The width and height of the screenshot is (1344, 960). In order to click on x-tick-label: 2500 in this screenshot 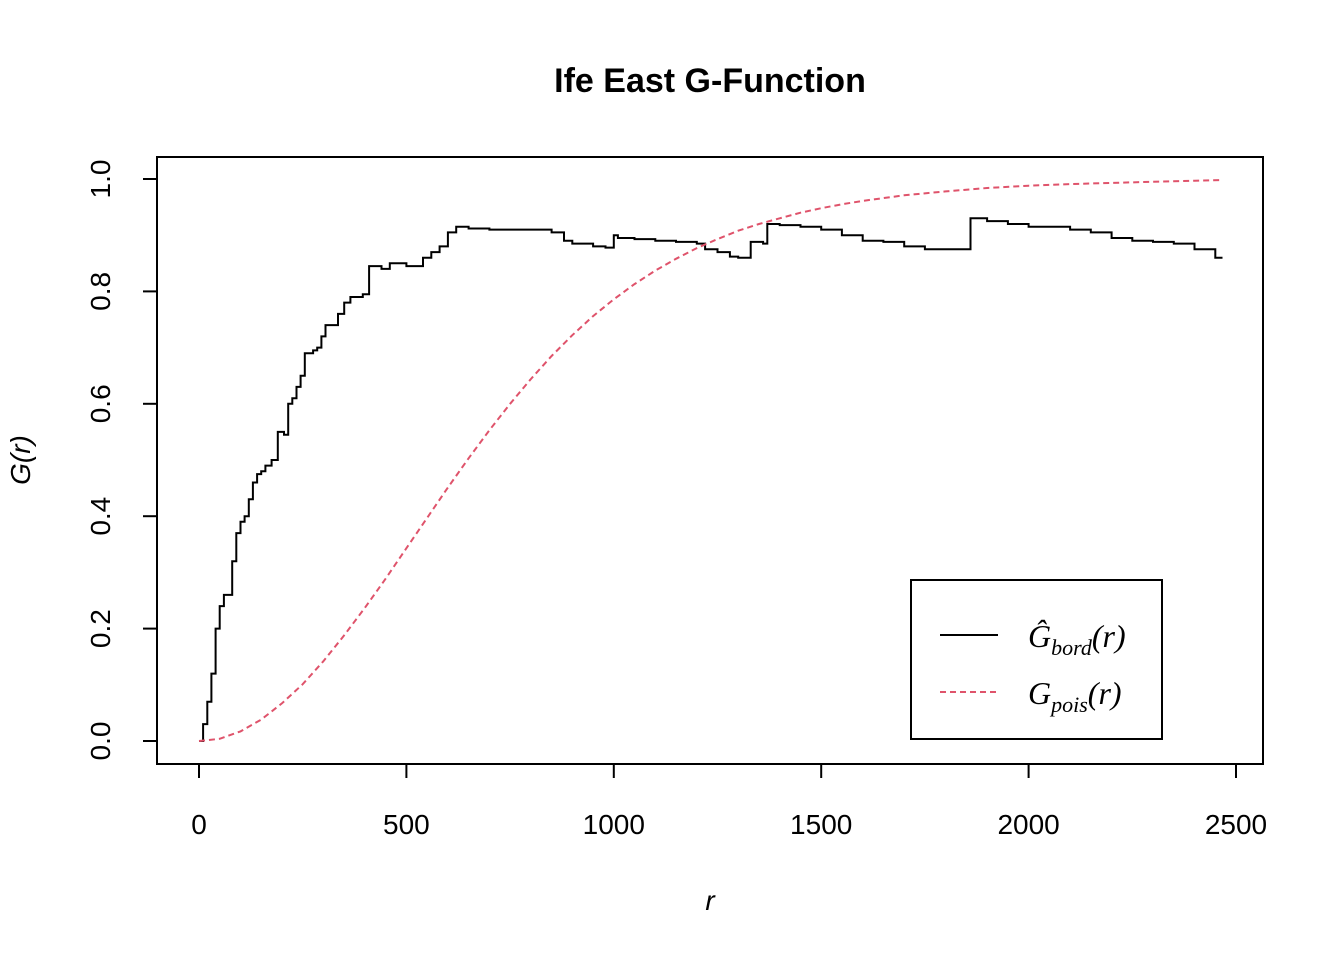, I will do `click(1236, 824)`.